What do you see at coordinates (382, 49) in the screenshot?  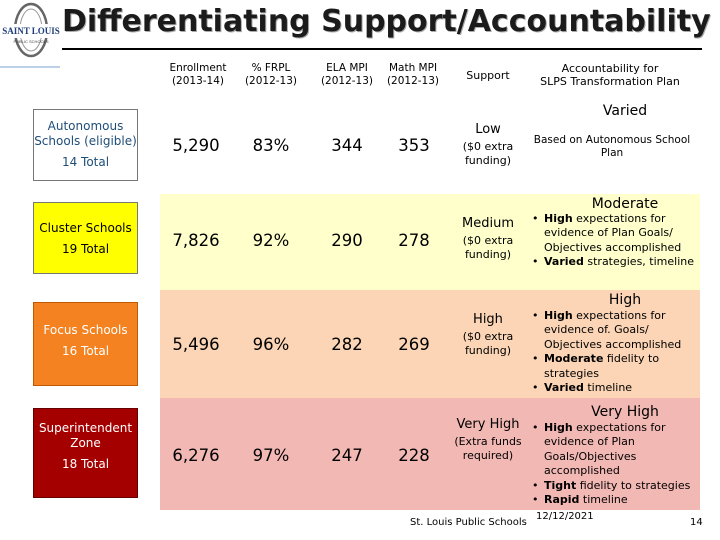 I see `title-underline` at bounding box center [382, 49].